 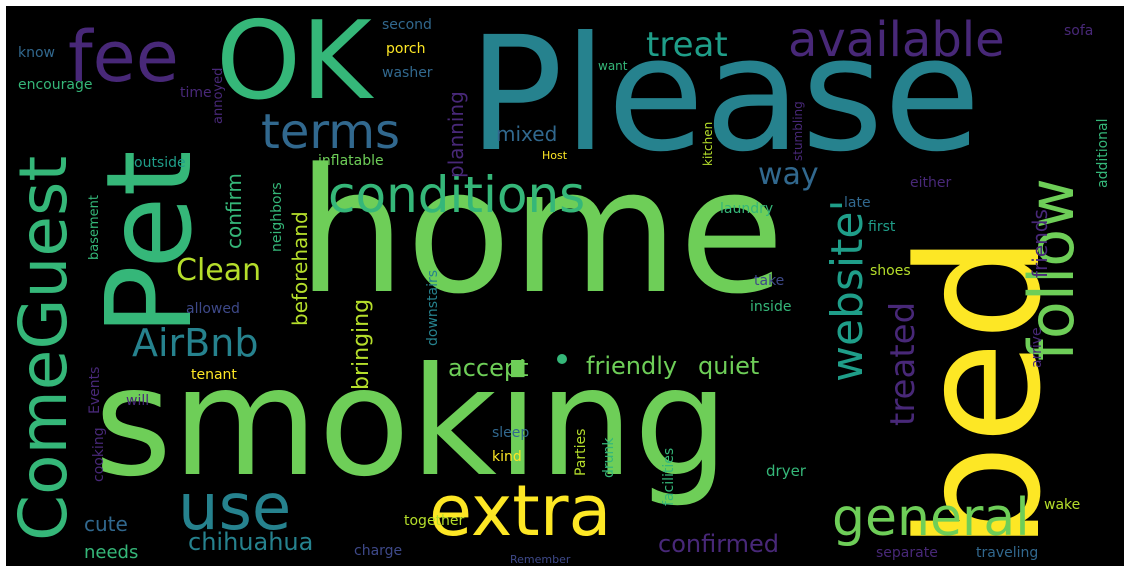 What do you see at coordinates (196, 93) in the screenshot?
I see `word-time: time` at bounding box center [196, 93].